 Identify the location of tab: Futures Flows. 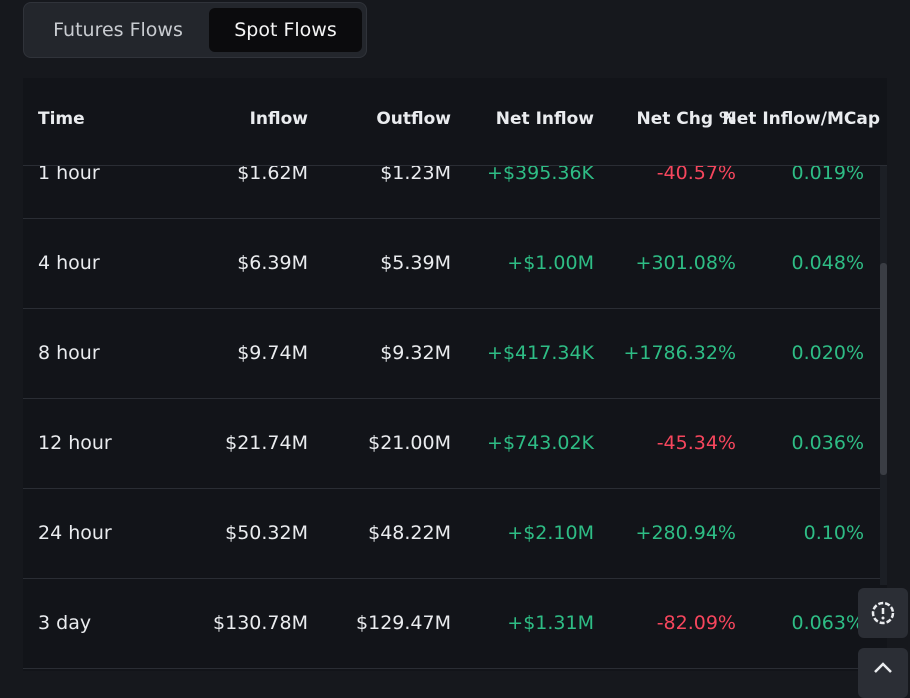
(118, 30).